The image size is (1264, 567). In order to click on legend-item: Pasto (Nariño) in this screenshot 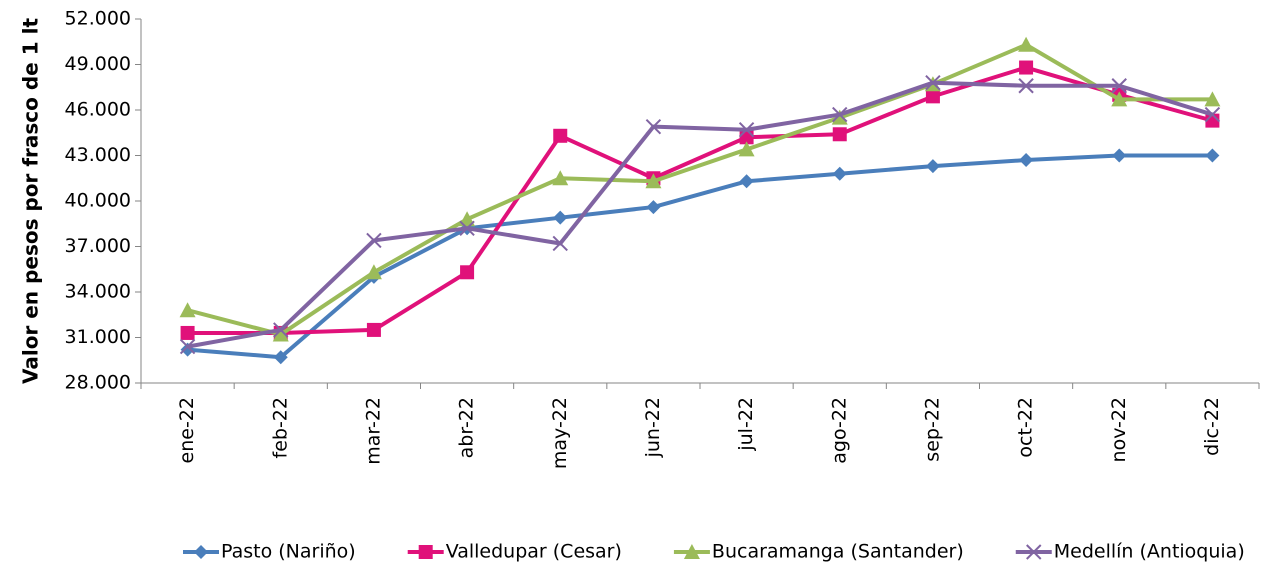, I will do `click(269, 552)`.